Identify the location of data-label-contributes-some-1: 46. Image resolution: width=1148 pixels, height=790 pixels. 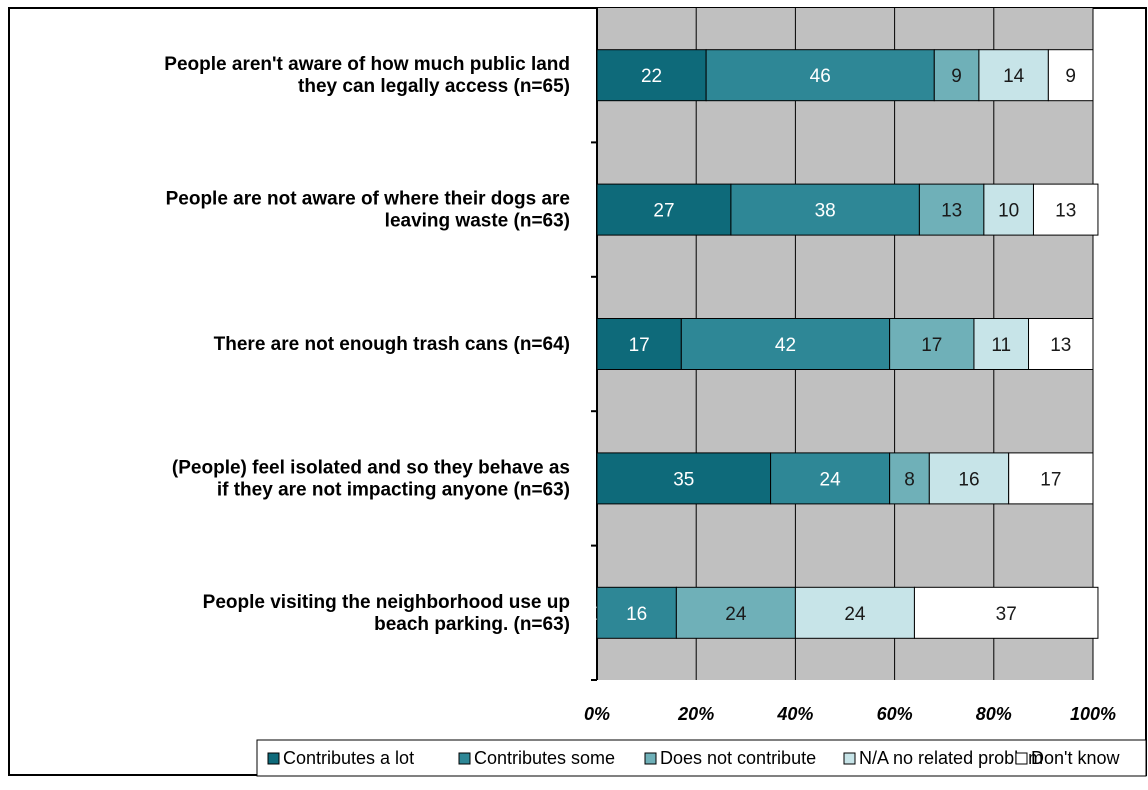
(820, 76).